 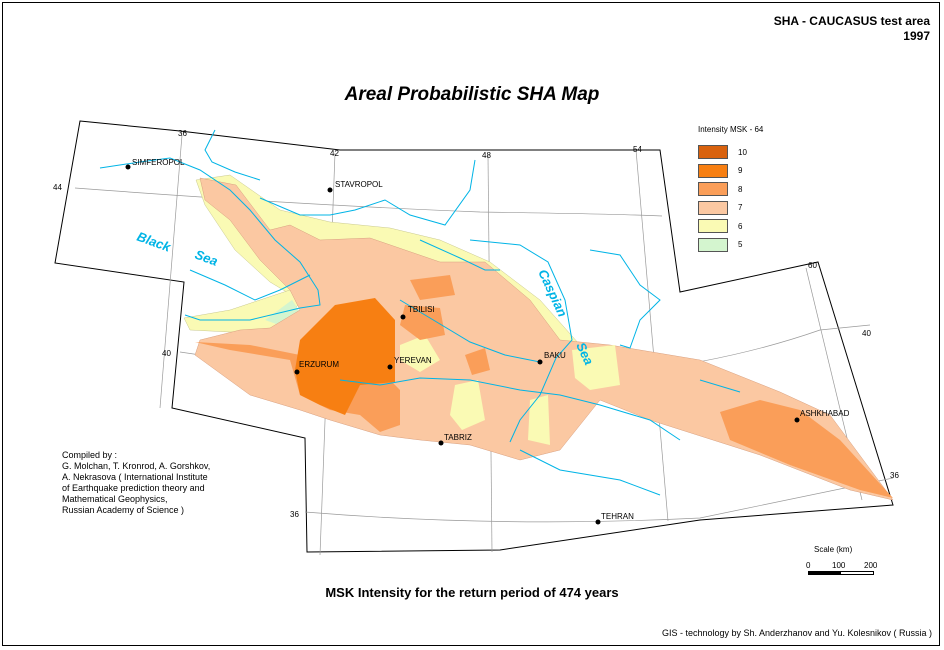 What do you see at coordinates (422, 322) in the screenshot?
I see `intensity-zone-8-tbilisi` at bounding box center [422, 322].